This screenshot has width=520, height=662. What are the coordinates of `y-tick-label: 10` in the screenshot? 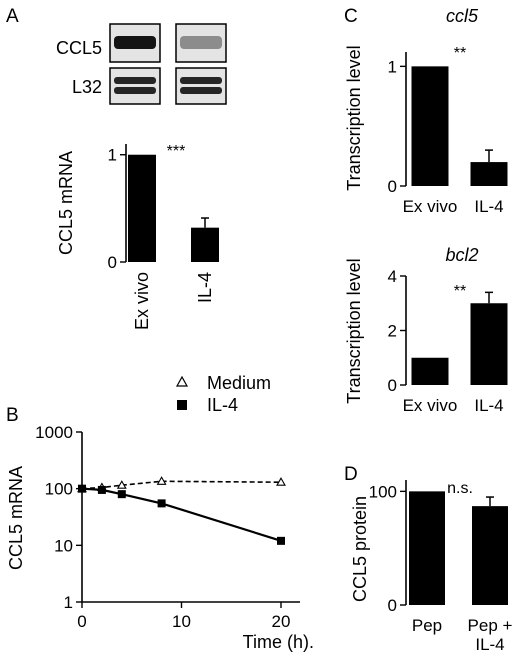 It's located at (63, 545).